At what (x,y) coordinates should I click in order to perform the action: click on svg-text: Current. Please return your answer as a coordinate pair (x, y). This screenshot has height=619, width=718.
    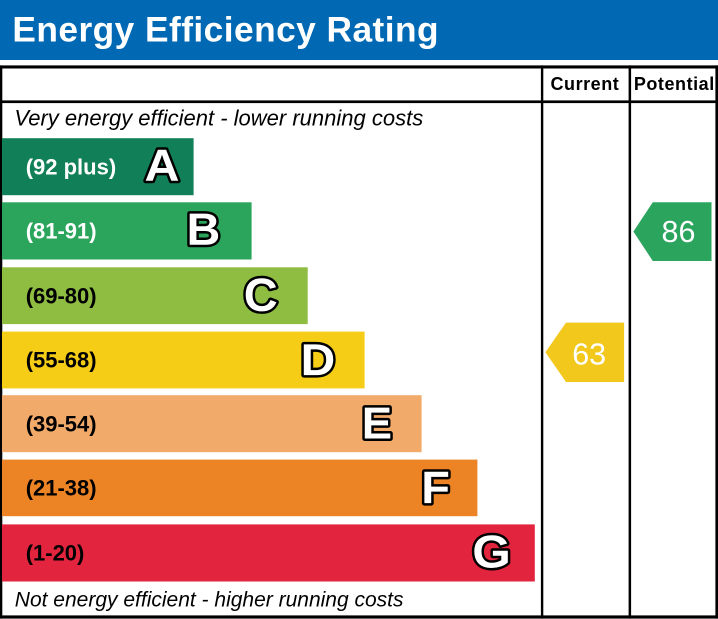
    Looking at the image, I should click on (584, 84).